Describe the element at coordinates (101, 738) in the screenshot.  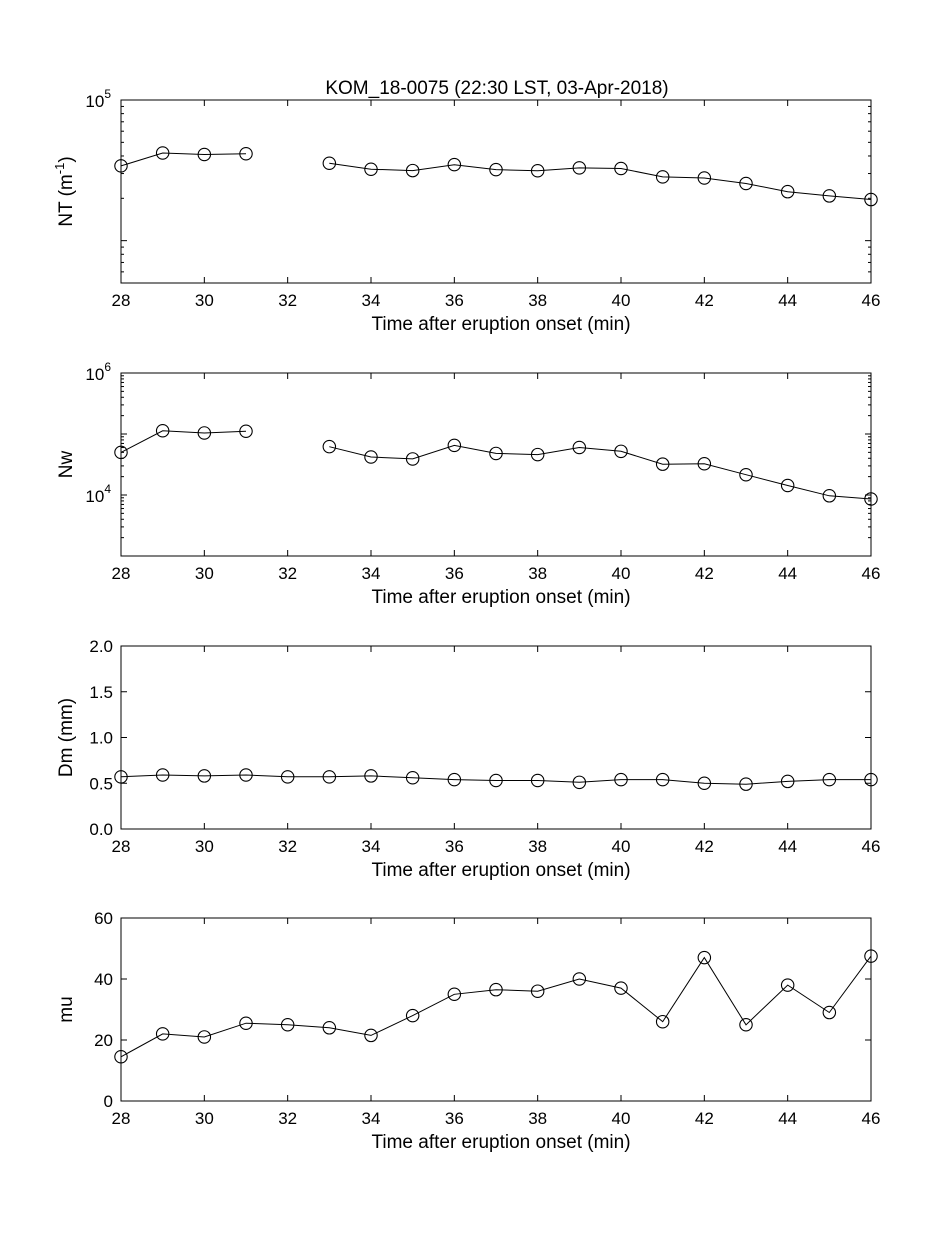
I see `y-tick-label: 1.0` at that location.